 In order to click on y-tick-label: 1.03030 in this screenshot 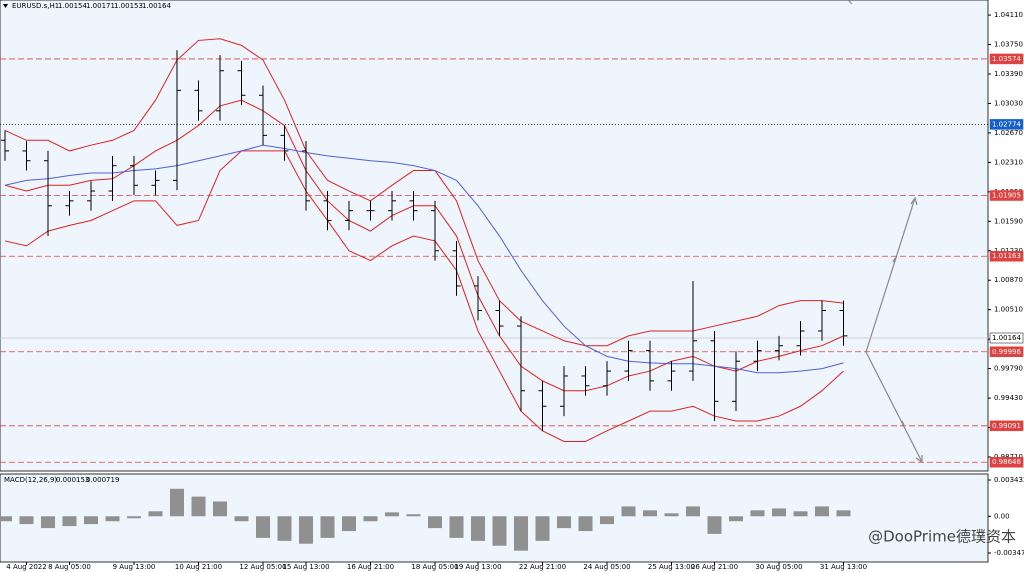, I will do `click(1008, 103)`.